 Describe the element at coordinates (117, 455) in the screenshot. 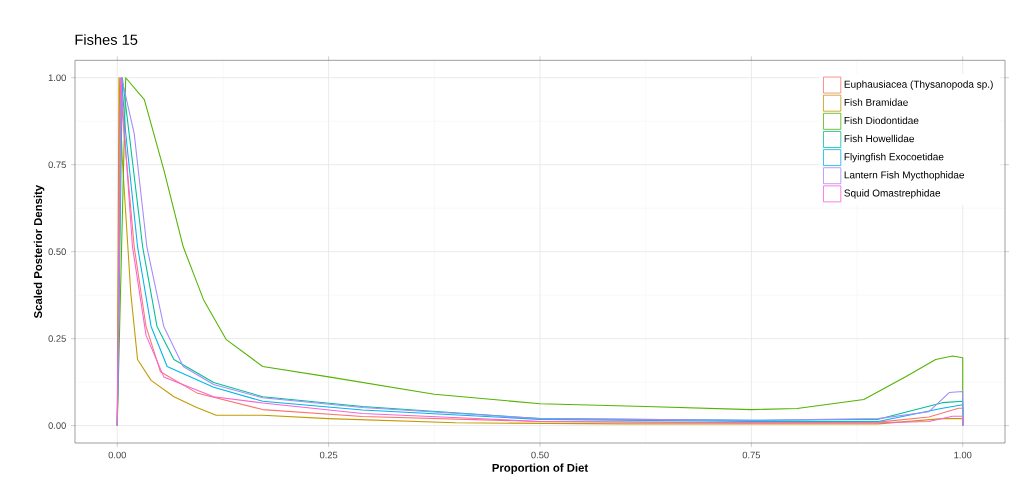

I see `x-tick-label: 0.00` at that location.